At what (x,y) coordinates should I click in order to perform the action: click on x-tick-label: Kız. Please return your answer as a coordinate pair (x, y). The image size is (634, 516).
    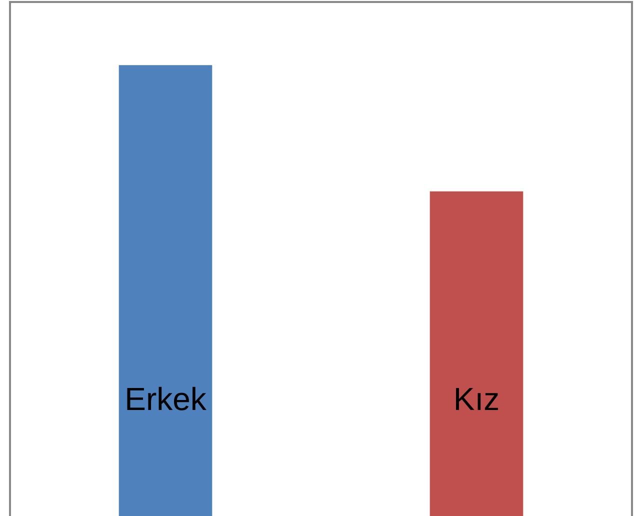
    Looking at the image, I should click on (476, 398).